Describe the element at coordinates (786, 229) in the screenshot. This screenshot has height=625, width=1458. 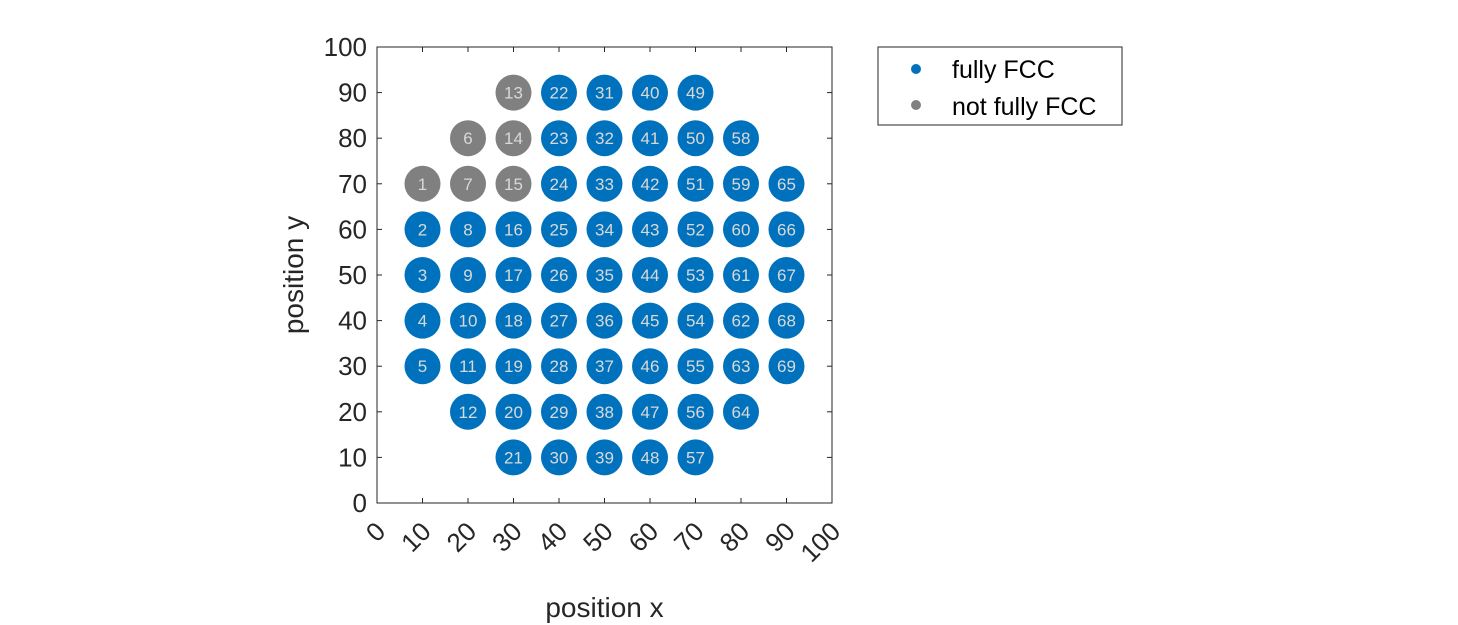
I see `point-label: 66` at that location.